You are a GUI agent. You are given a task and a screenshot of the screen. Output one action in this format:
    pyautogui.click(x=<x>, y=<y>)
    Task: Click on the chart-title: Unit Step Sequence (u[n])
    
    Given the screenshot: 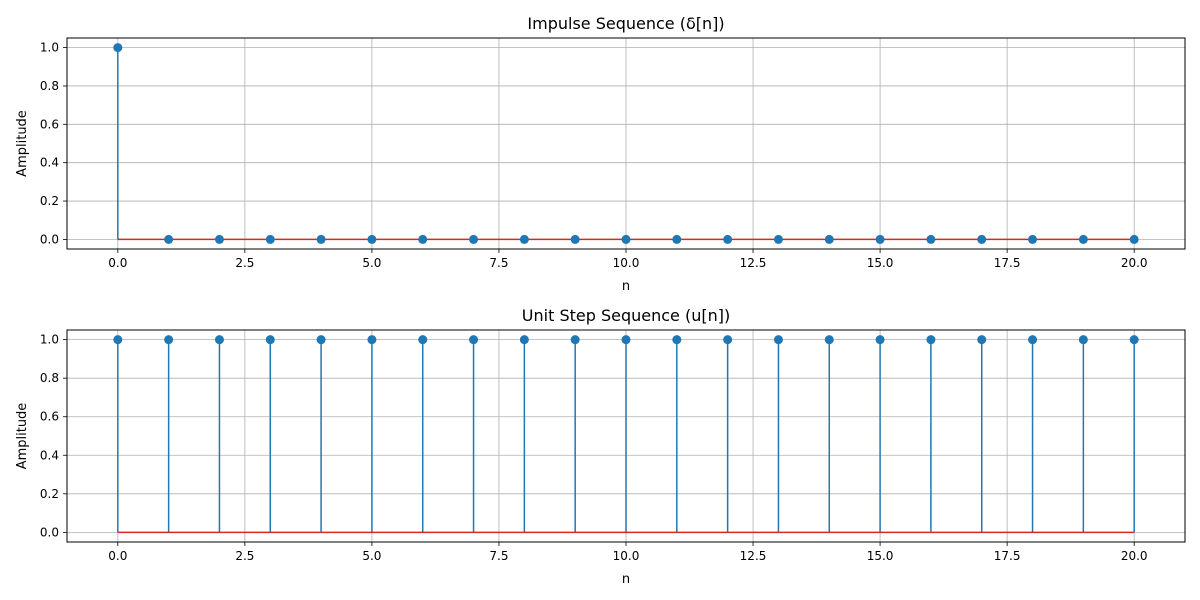 What is the action you would take?
    pyautogui.click(x=626, y=315)
    